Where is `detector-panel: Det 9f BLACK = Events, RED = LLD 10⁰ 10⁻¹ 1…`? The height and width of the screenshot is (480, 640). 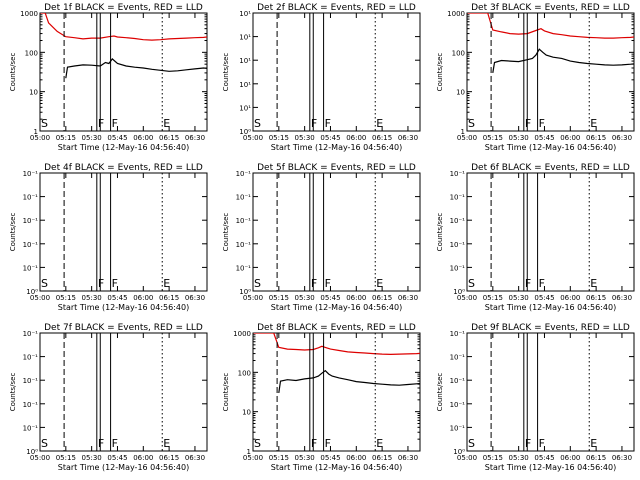 detector-panel: Det 9f BLACK = Events, RED = LLD 10⁰ 10⁻¹ 1… is located at coordinates (535, 397).